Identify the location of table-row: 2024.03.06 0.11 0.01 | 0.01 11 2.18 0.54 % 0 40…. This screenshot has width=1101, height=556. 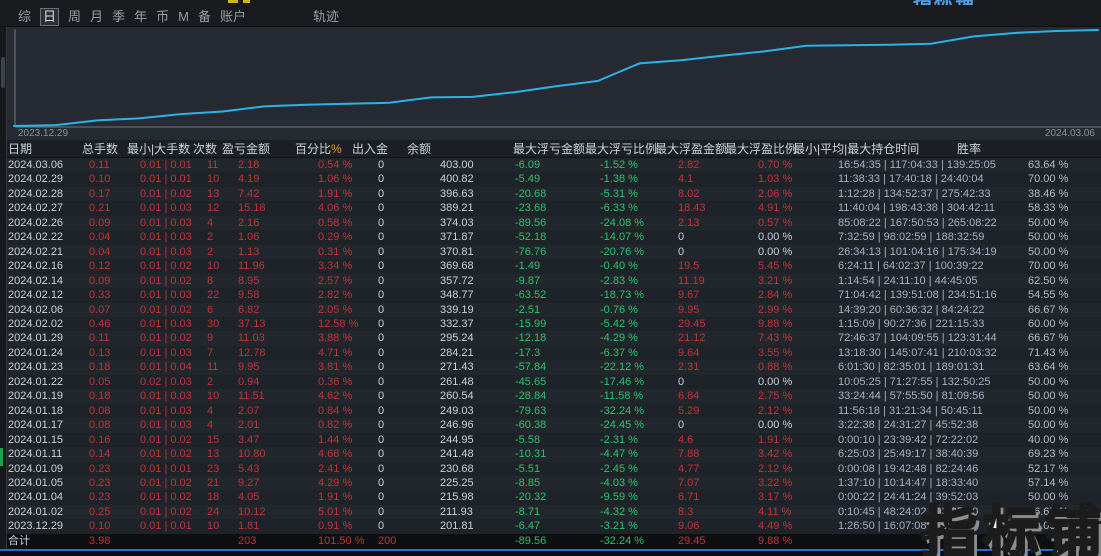
(550, 165).